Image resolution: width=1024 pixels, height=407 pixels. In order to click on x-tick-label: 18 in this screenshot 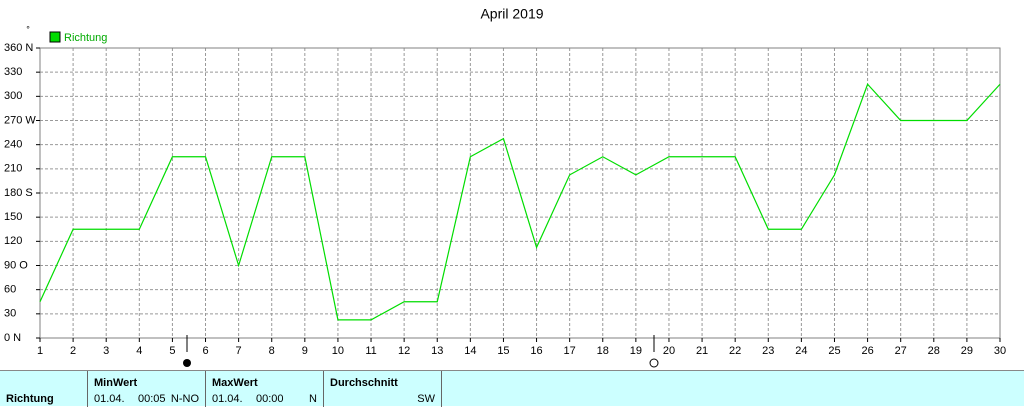, I will do `click(603, 351)`.